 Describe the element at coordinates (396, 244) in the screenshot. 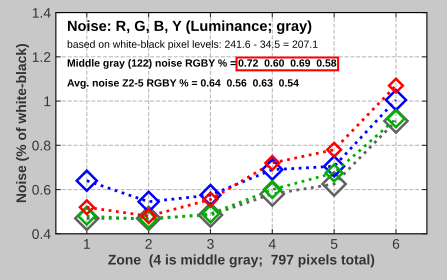

I see `x-tick-label: 6` at that location.